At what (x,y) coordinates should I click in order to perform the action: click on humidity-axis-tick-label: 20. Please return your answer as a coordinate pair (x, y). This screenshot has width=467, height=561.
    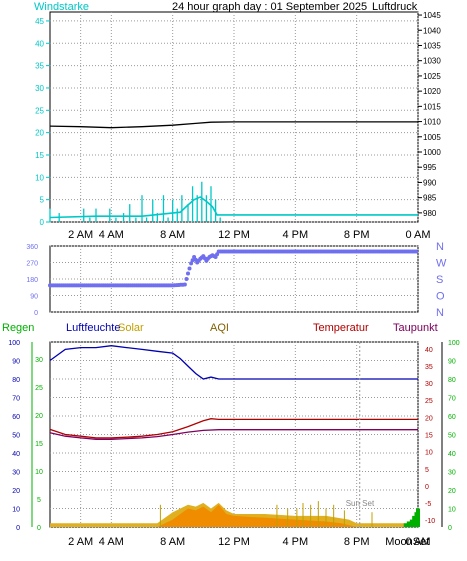
    Looking at the image, I should click on (39, 416).